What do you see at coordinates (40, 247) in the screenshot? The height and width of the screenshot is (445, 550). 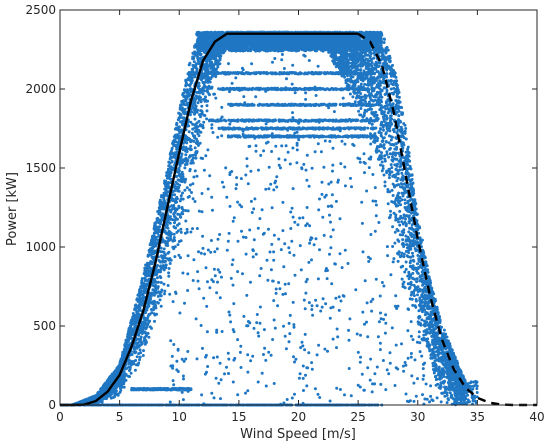 I see `y-tick-label: 1000` at bounding box center [40, 247].